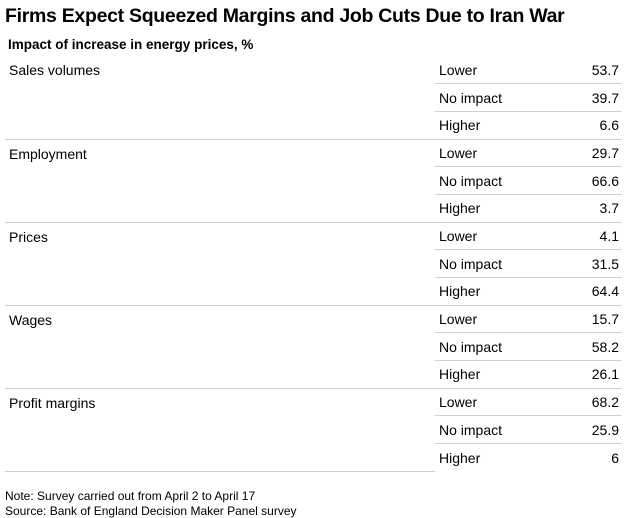  I want to click on value: 26.1, so click(592, 374).